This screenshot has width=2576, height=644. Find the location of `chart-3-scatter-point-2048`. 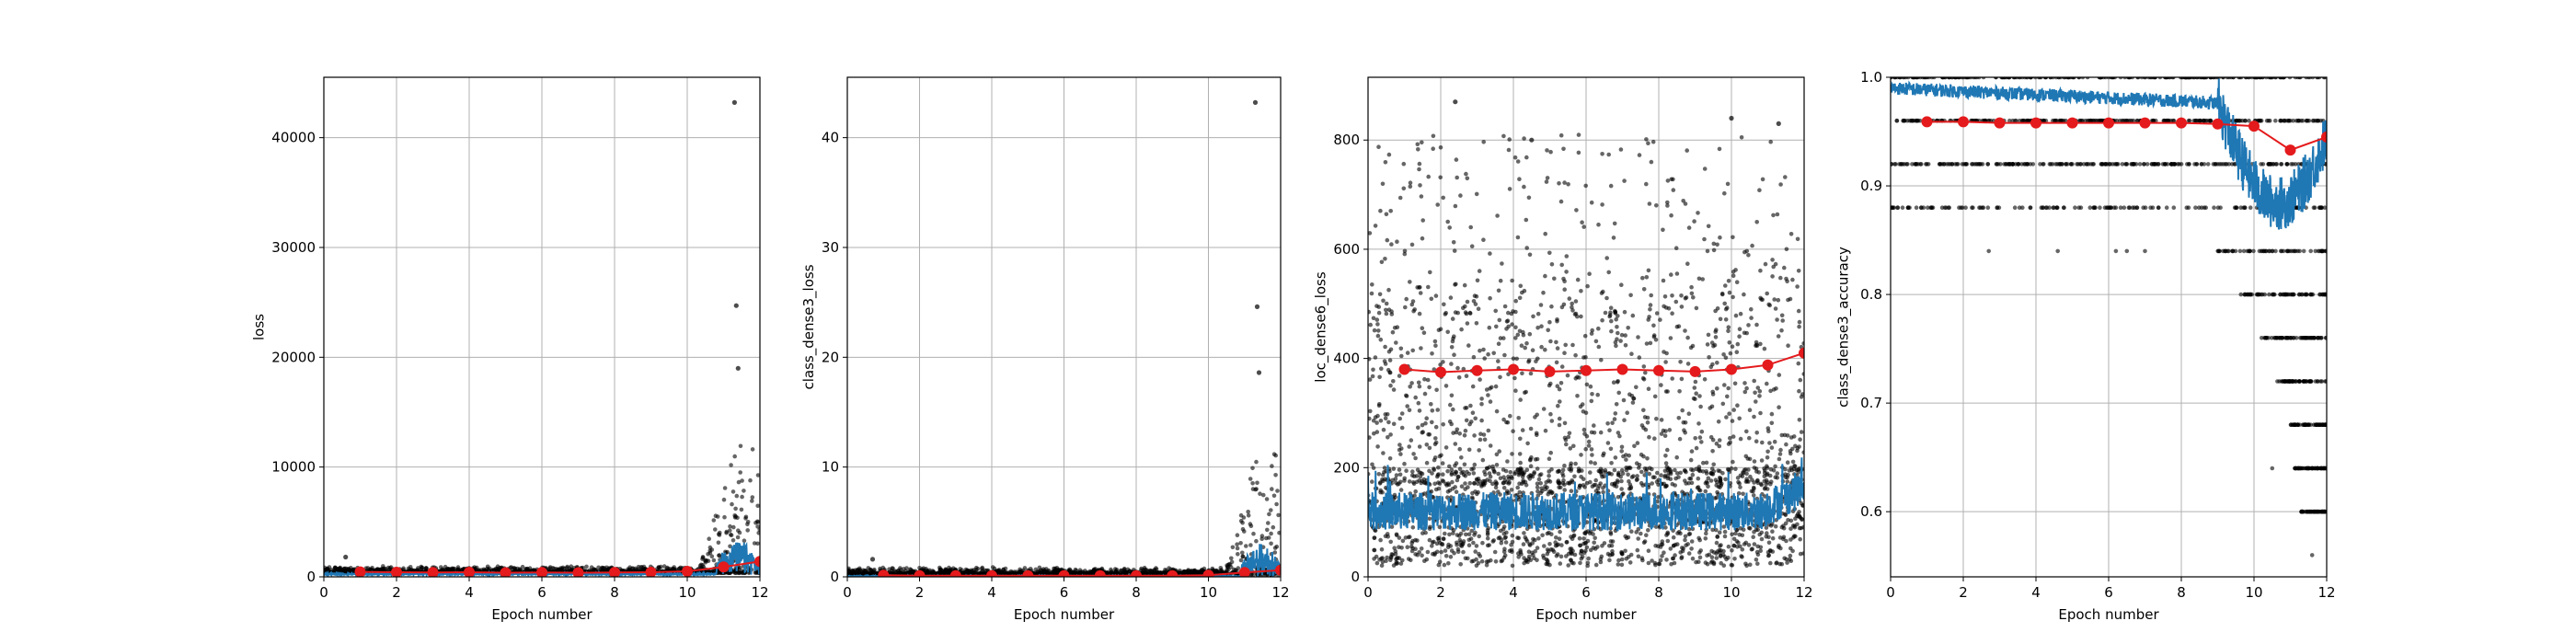

chart-3-scatter-point-2048 is located at coordinates (1470, 227).